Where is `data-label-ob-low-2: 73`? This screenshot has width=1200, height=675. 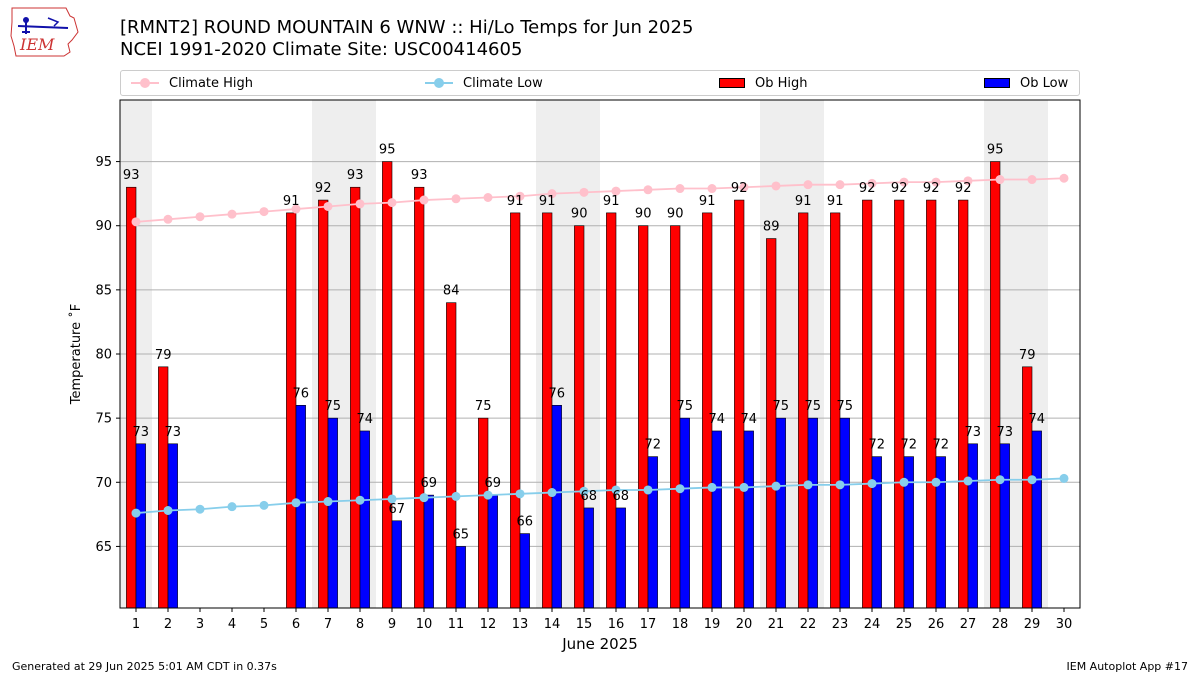
data-label-ob-low-2: 73 is located at coordinates (173, 432).